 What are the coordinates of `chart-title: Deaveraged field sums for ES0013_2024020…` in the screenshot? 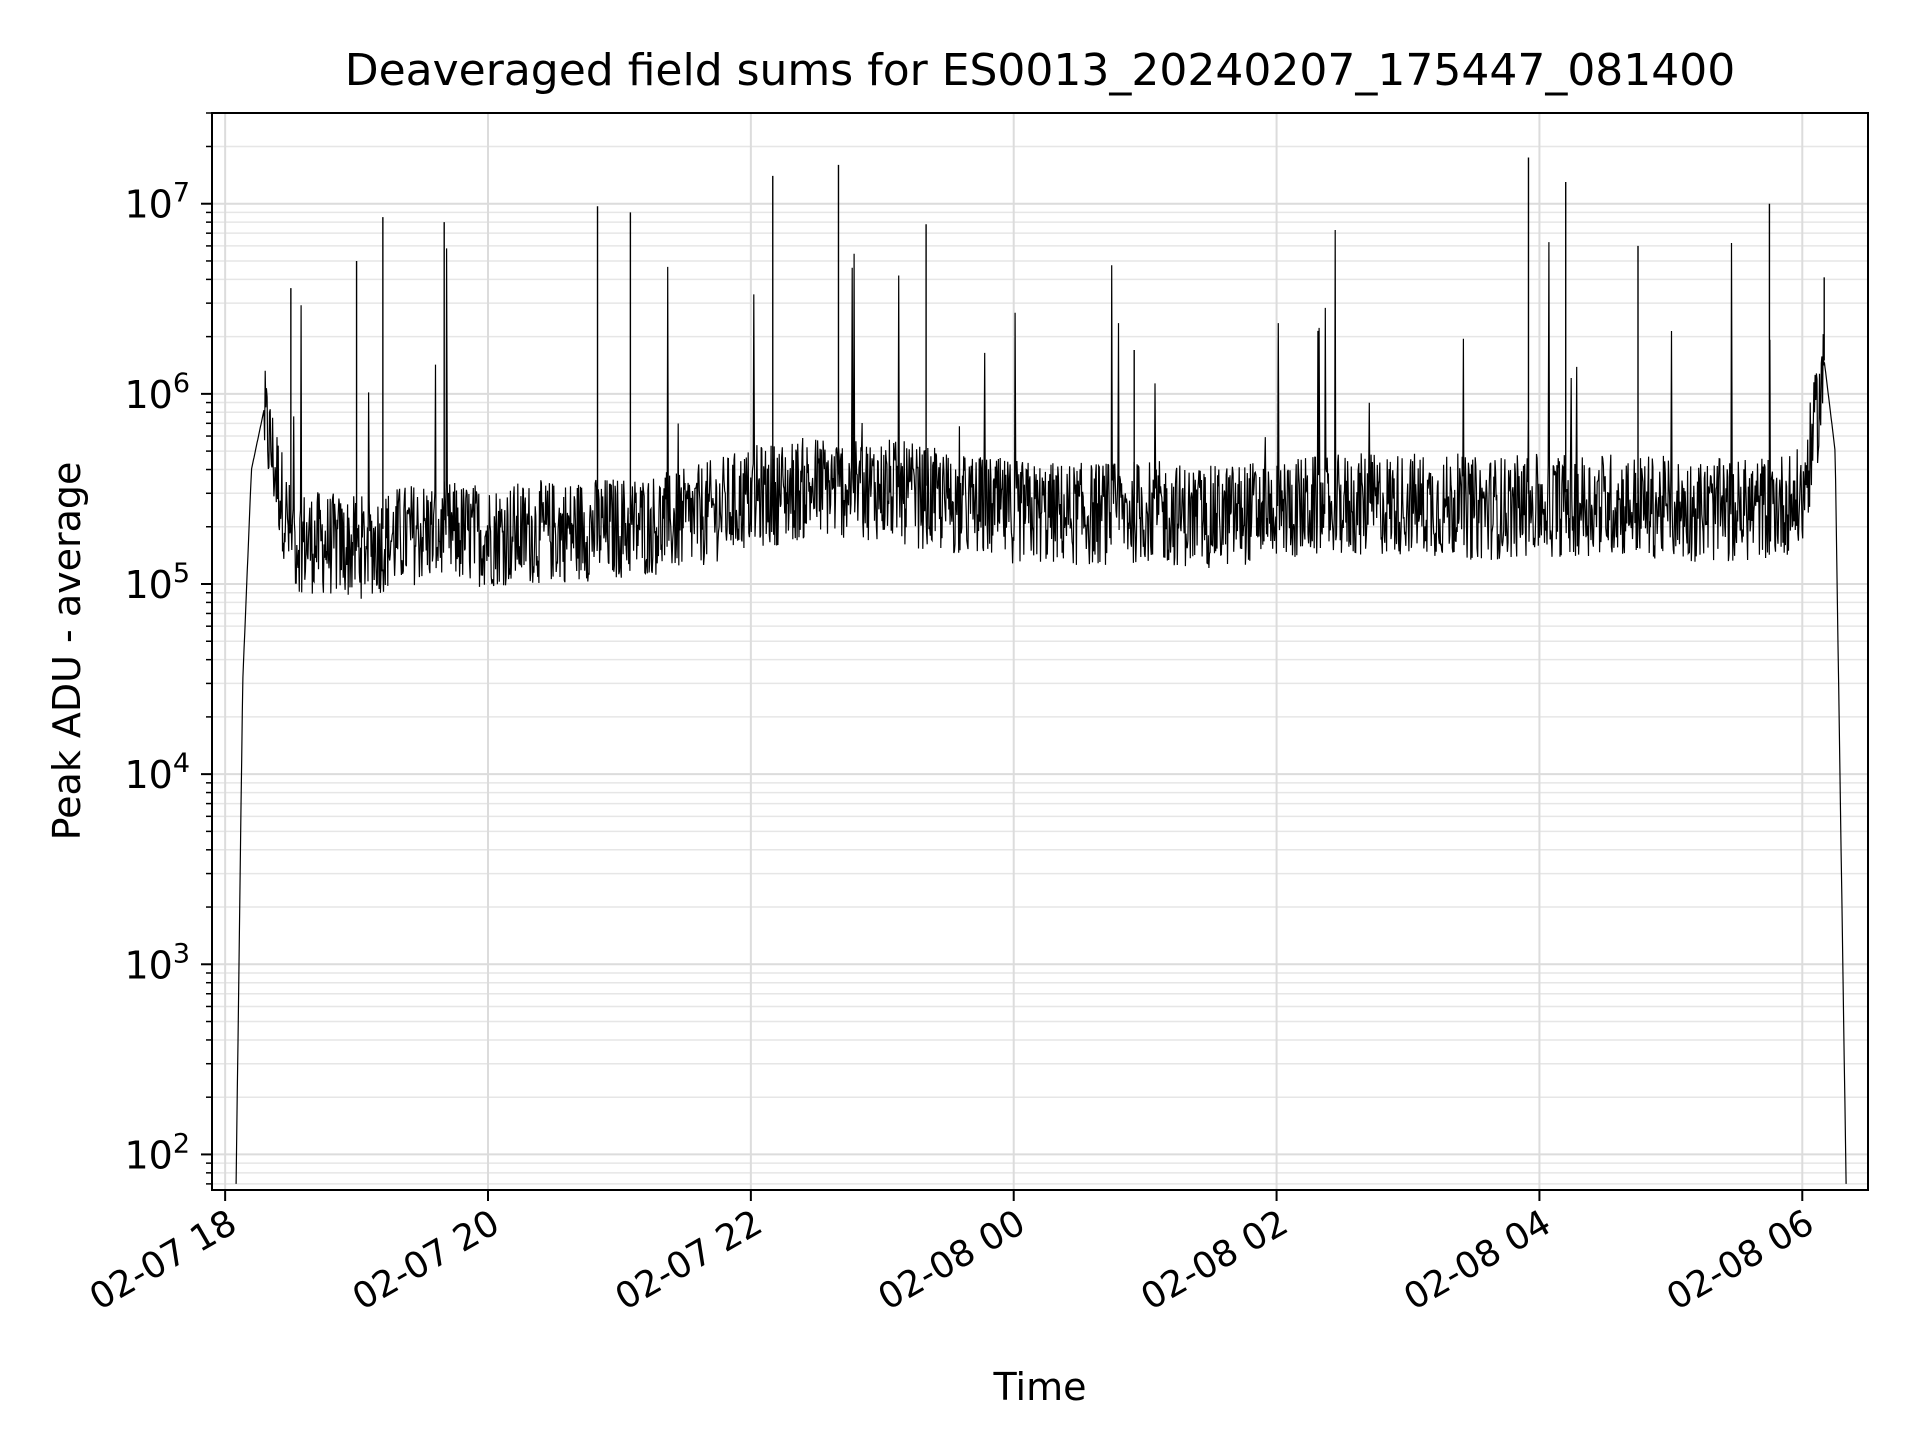 It's located at (1040, 70).